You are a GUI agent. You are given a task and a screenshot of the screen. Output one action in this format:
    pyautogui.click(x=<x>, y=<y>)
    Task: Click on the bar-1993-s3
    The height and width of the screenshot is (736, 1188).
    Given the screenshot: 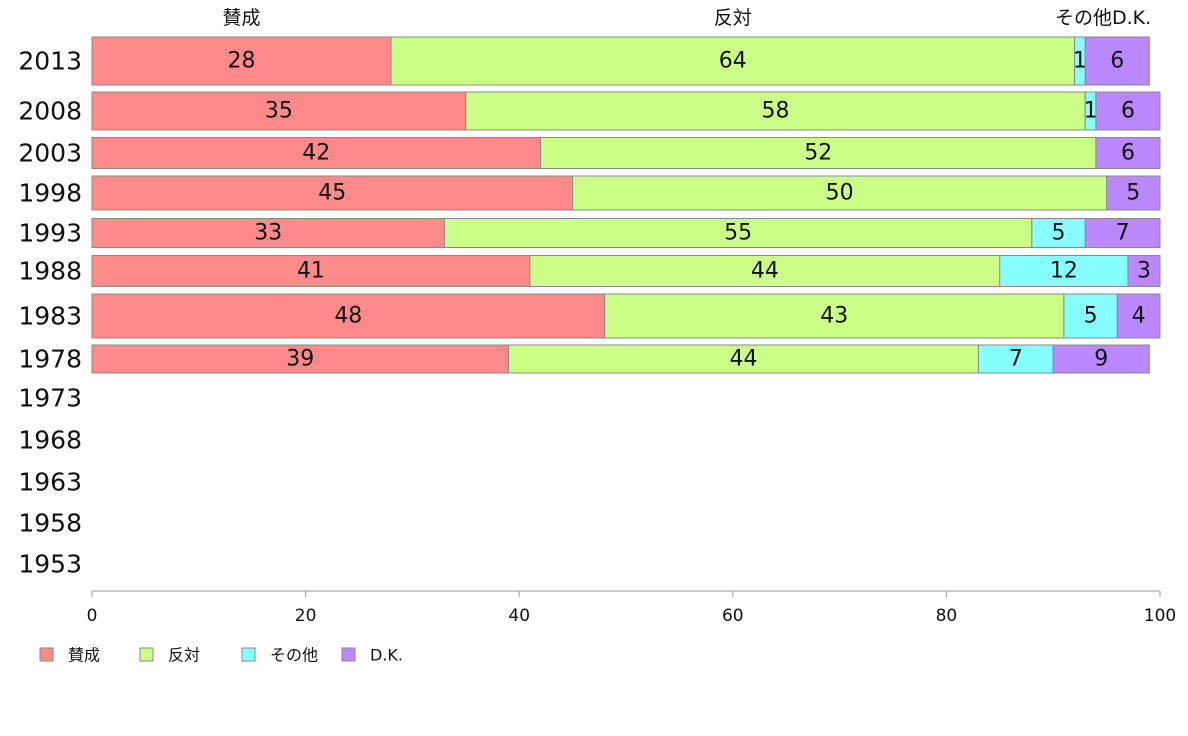 What is the action you would take?
    pyautogui.click(x=1122, y=233)
    